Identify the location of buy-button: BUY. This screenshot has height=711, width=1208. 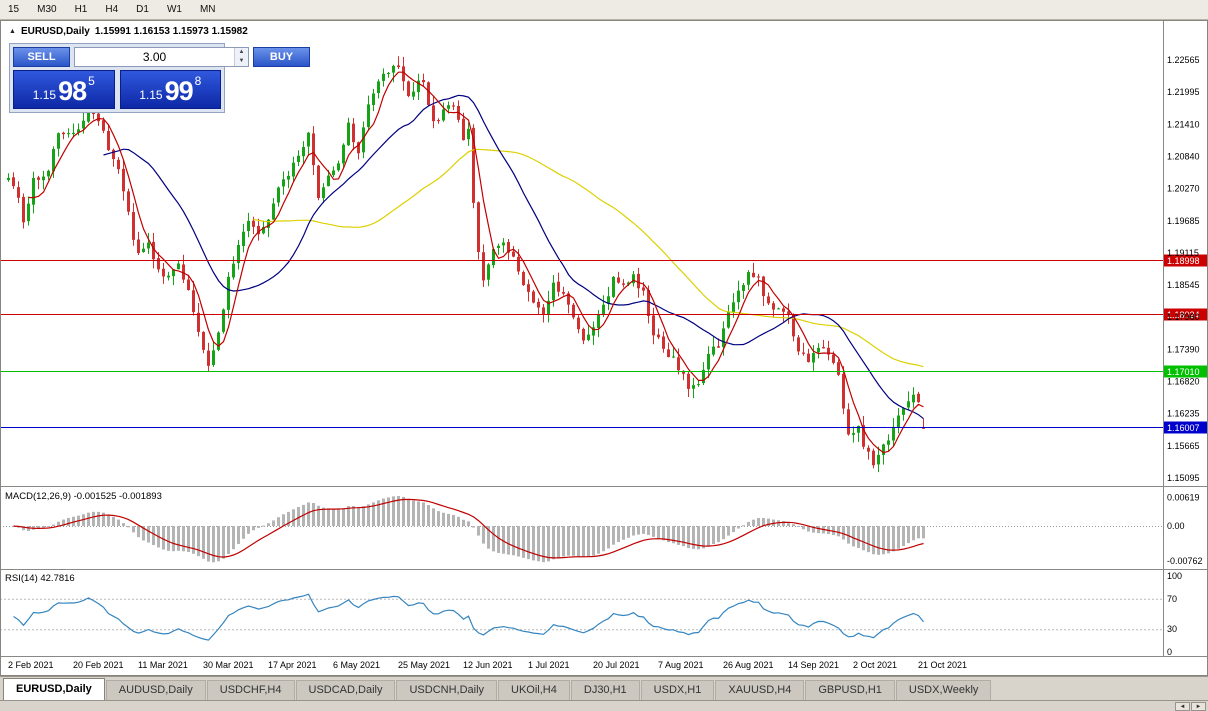
(281, 57).